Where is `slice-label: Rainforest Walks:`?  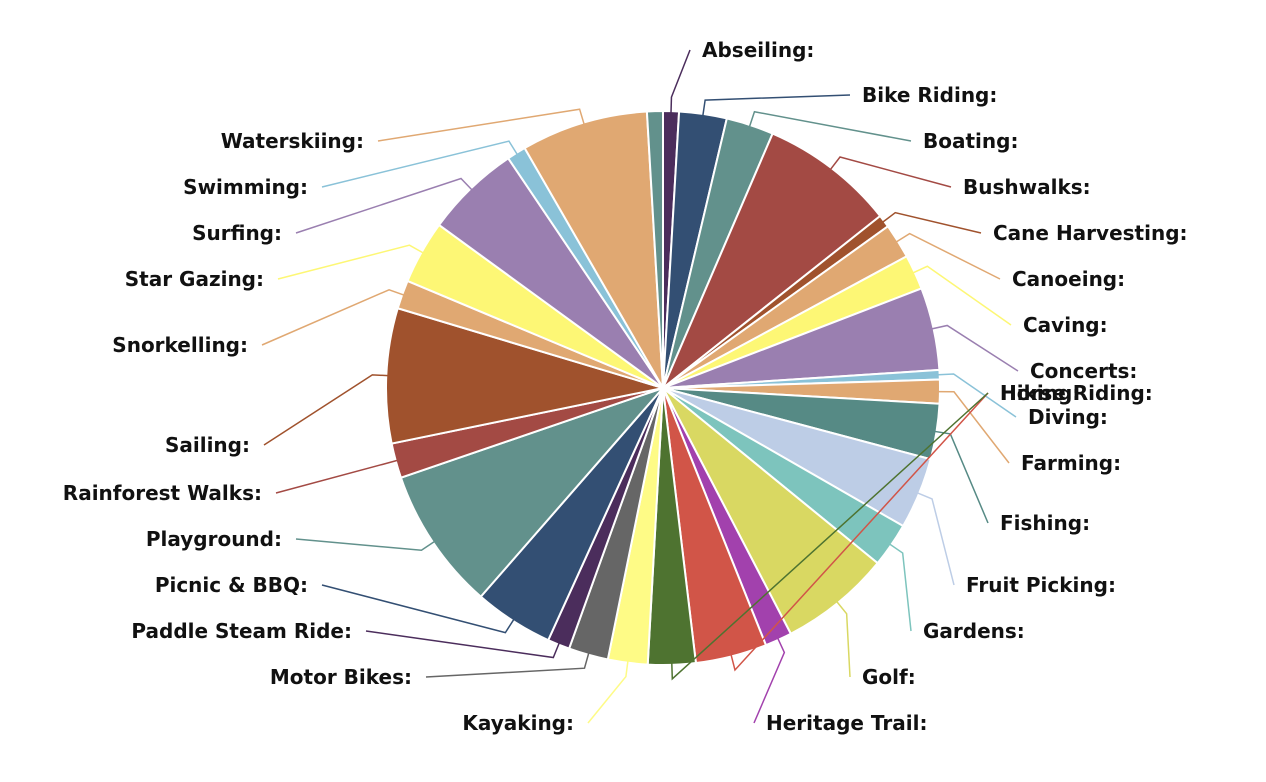
slice-label: Rainforest Walks: is located at coordinates (162, 493).